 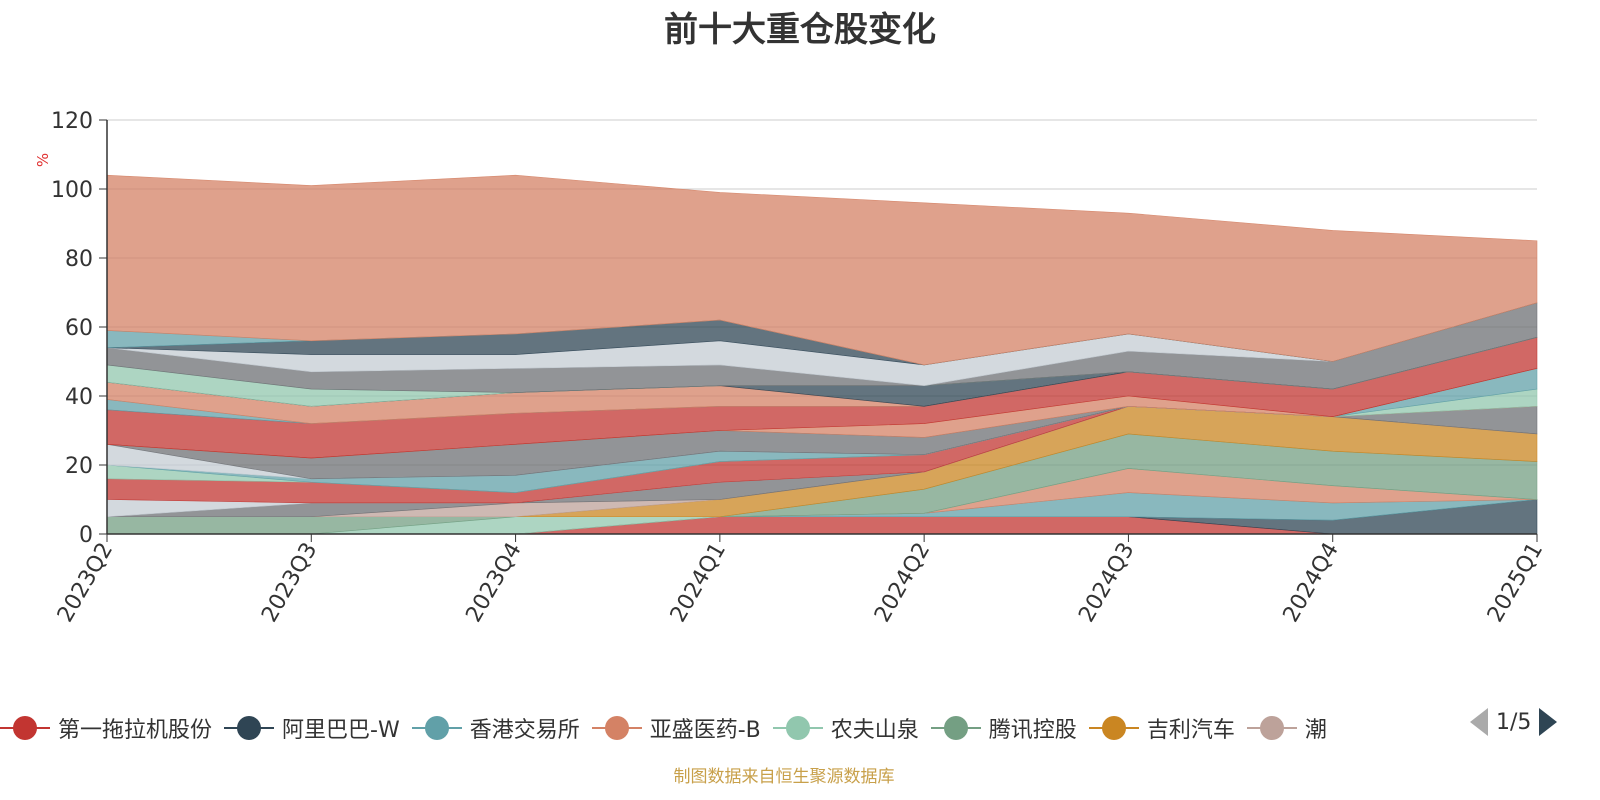 I want to click on y-axis-label: %, so click(x=43, y=160).